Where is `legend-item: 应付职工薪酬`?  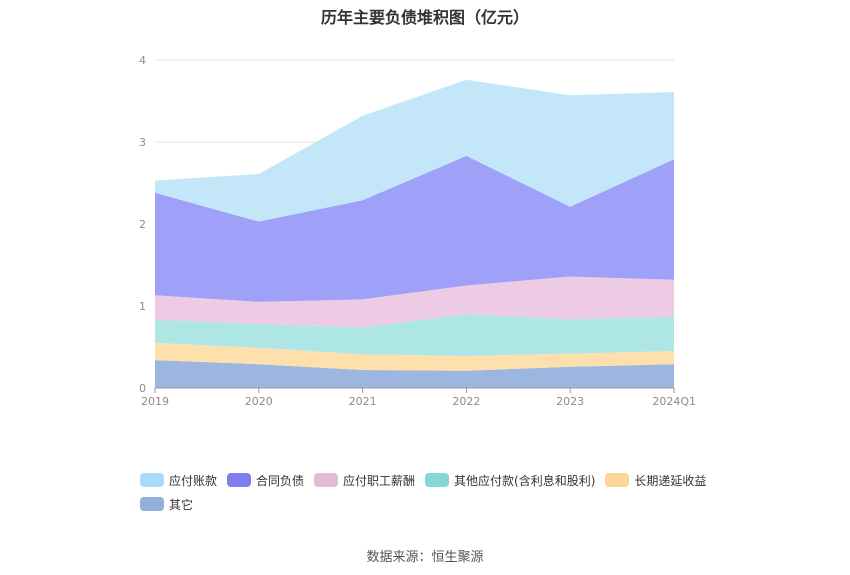 legend-item: 应付职工薪酬 is located at coordinates (364, 480).